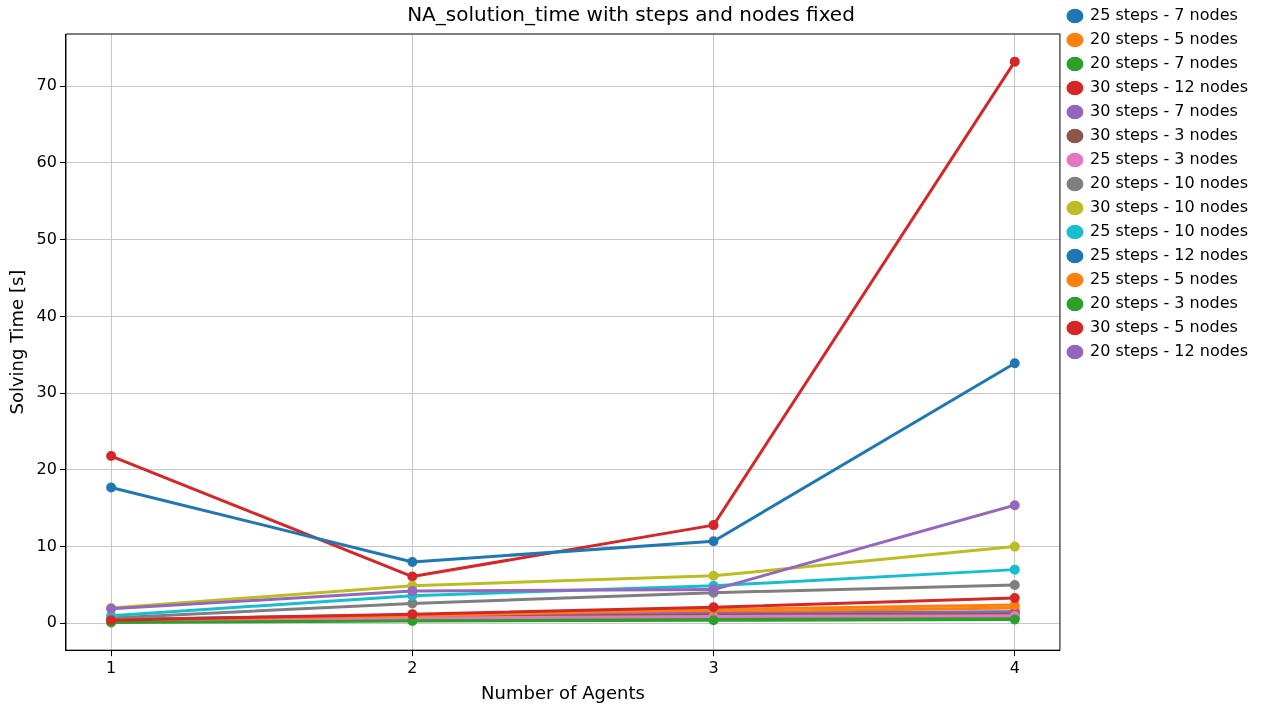  I want to click on legend-label: 20 steps - 10 nodes, so click(1168, 183).